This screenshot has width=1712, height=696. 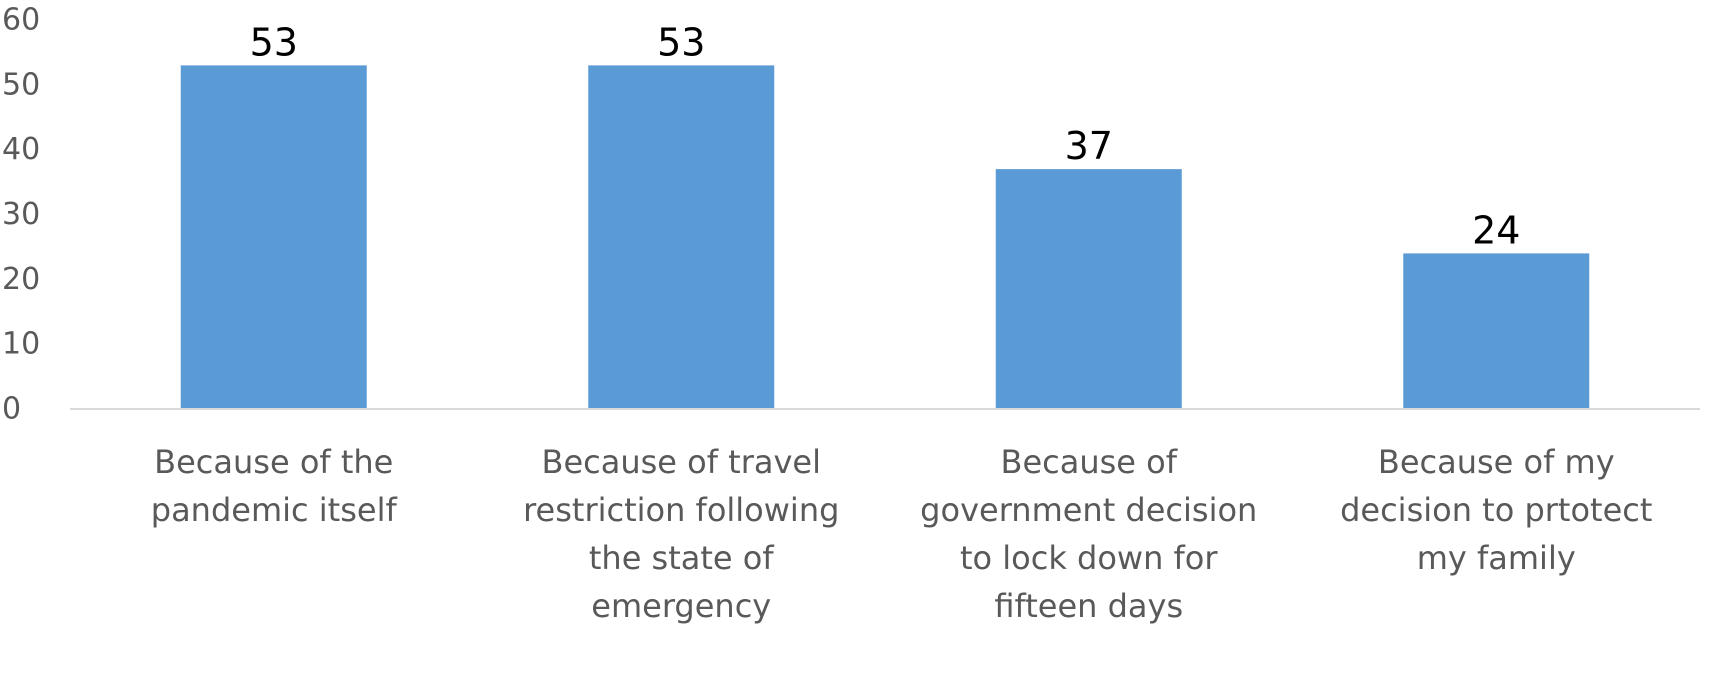 What do you see at coordinates (1088, 510) in the screenshot?
I see `category-label-line: government decision` at bounding box center [1088, 510].